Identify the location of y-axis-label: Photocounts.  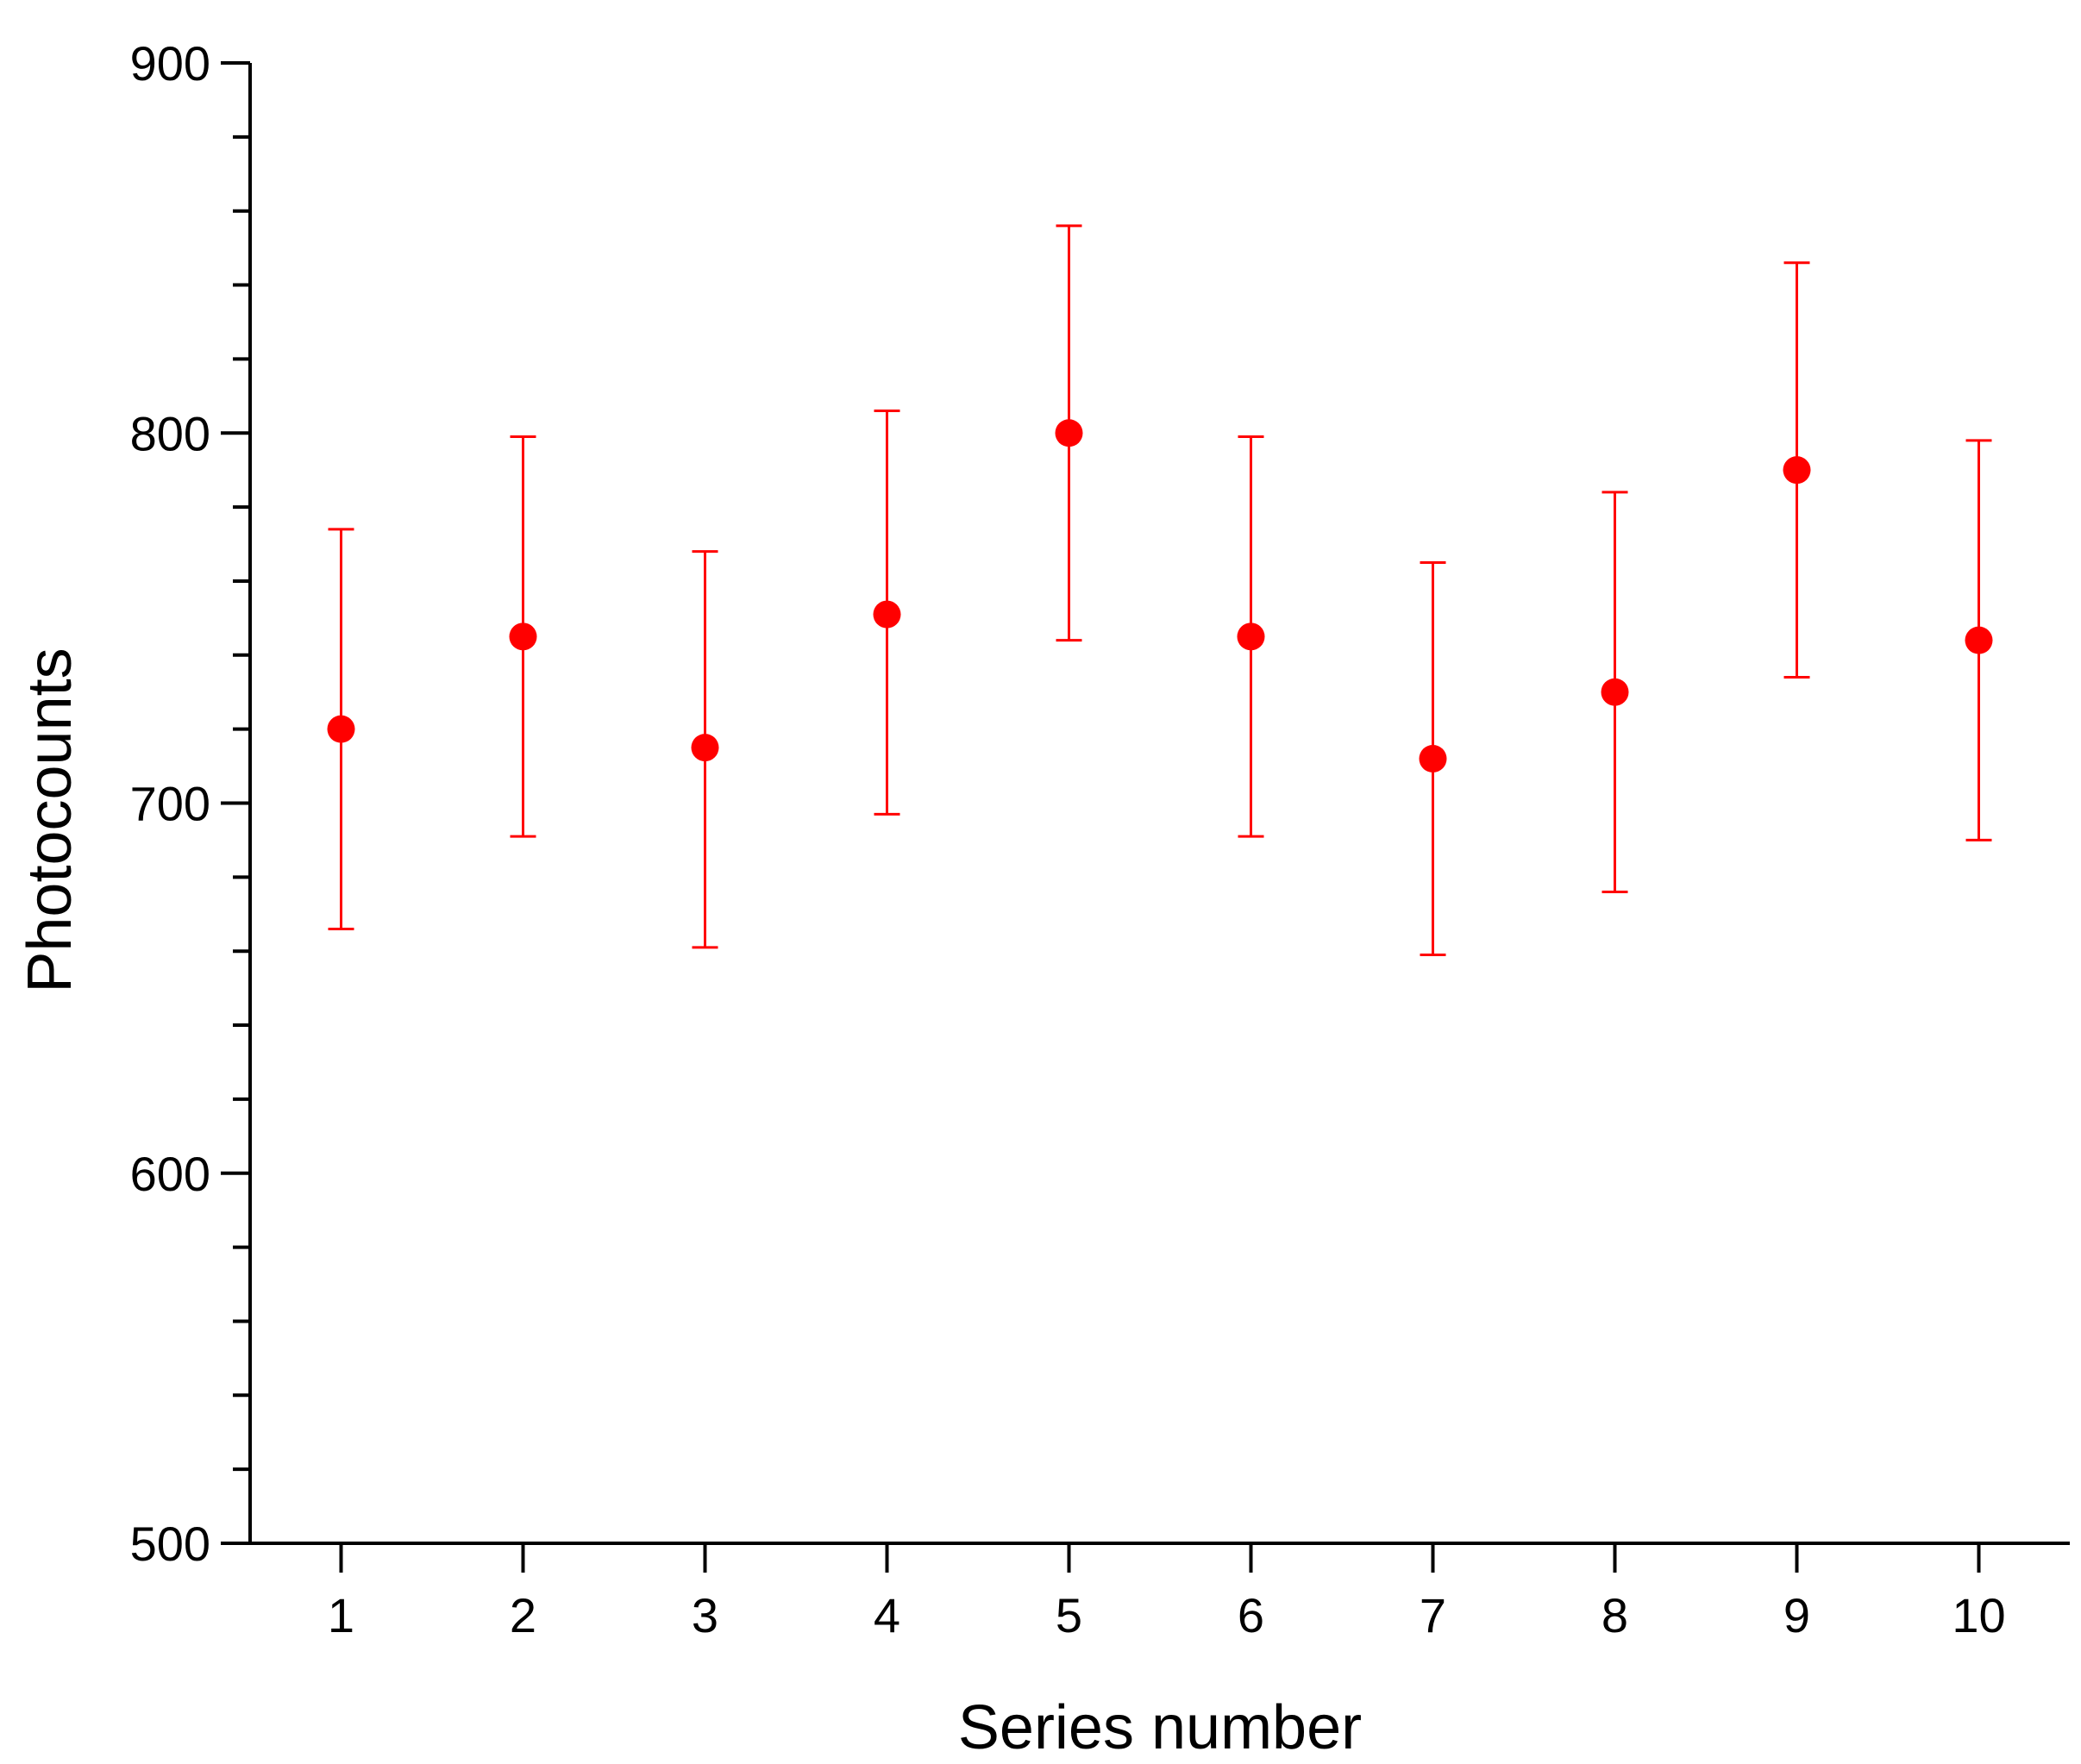
(50, 820).